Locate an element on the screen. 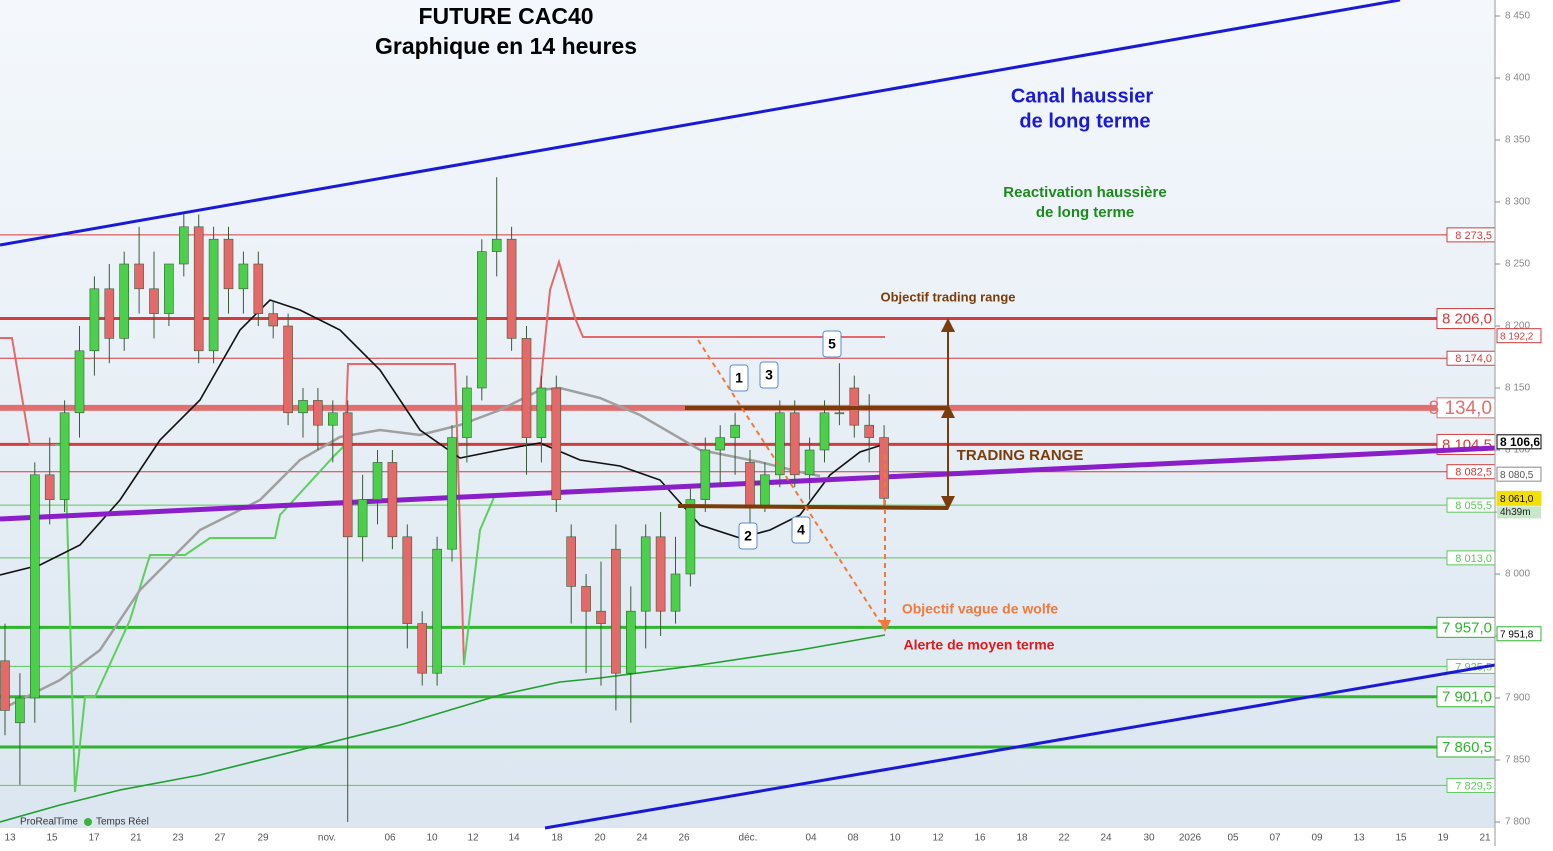 The width and height of the screenshot is (1553, 851). level-label: 8 013,0 is located at coordinates (1473, 559).